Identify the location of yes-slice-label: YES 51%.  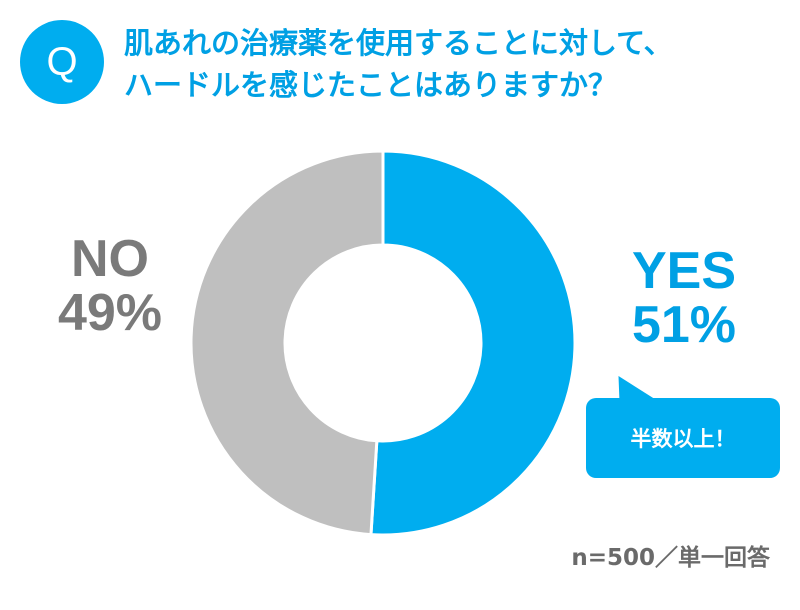
(684, 298).